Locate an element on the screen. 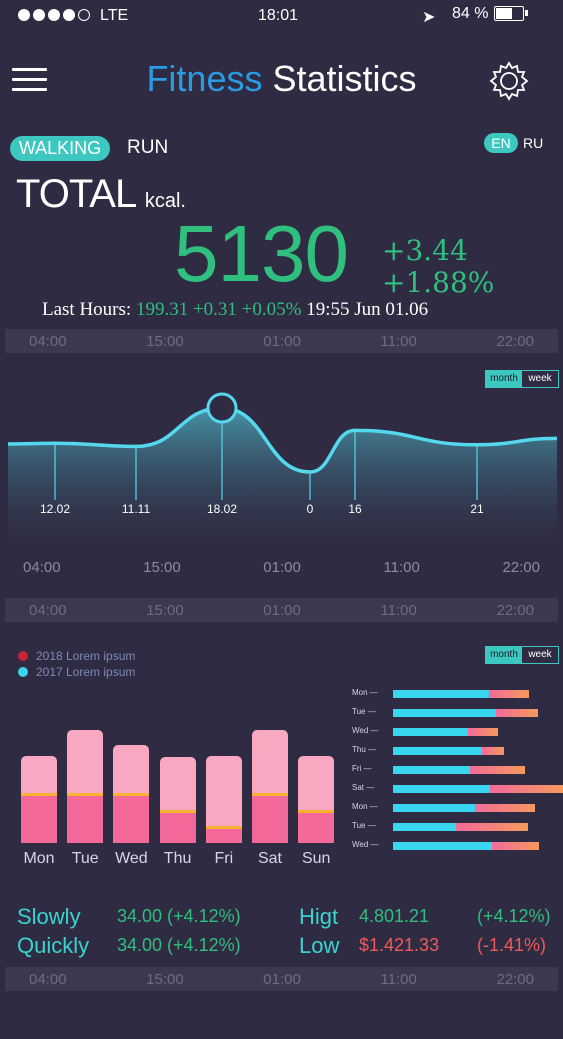  legend-2018: 2018 Lorem ipsum is located at coordinates (76, 656).